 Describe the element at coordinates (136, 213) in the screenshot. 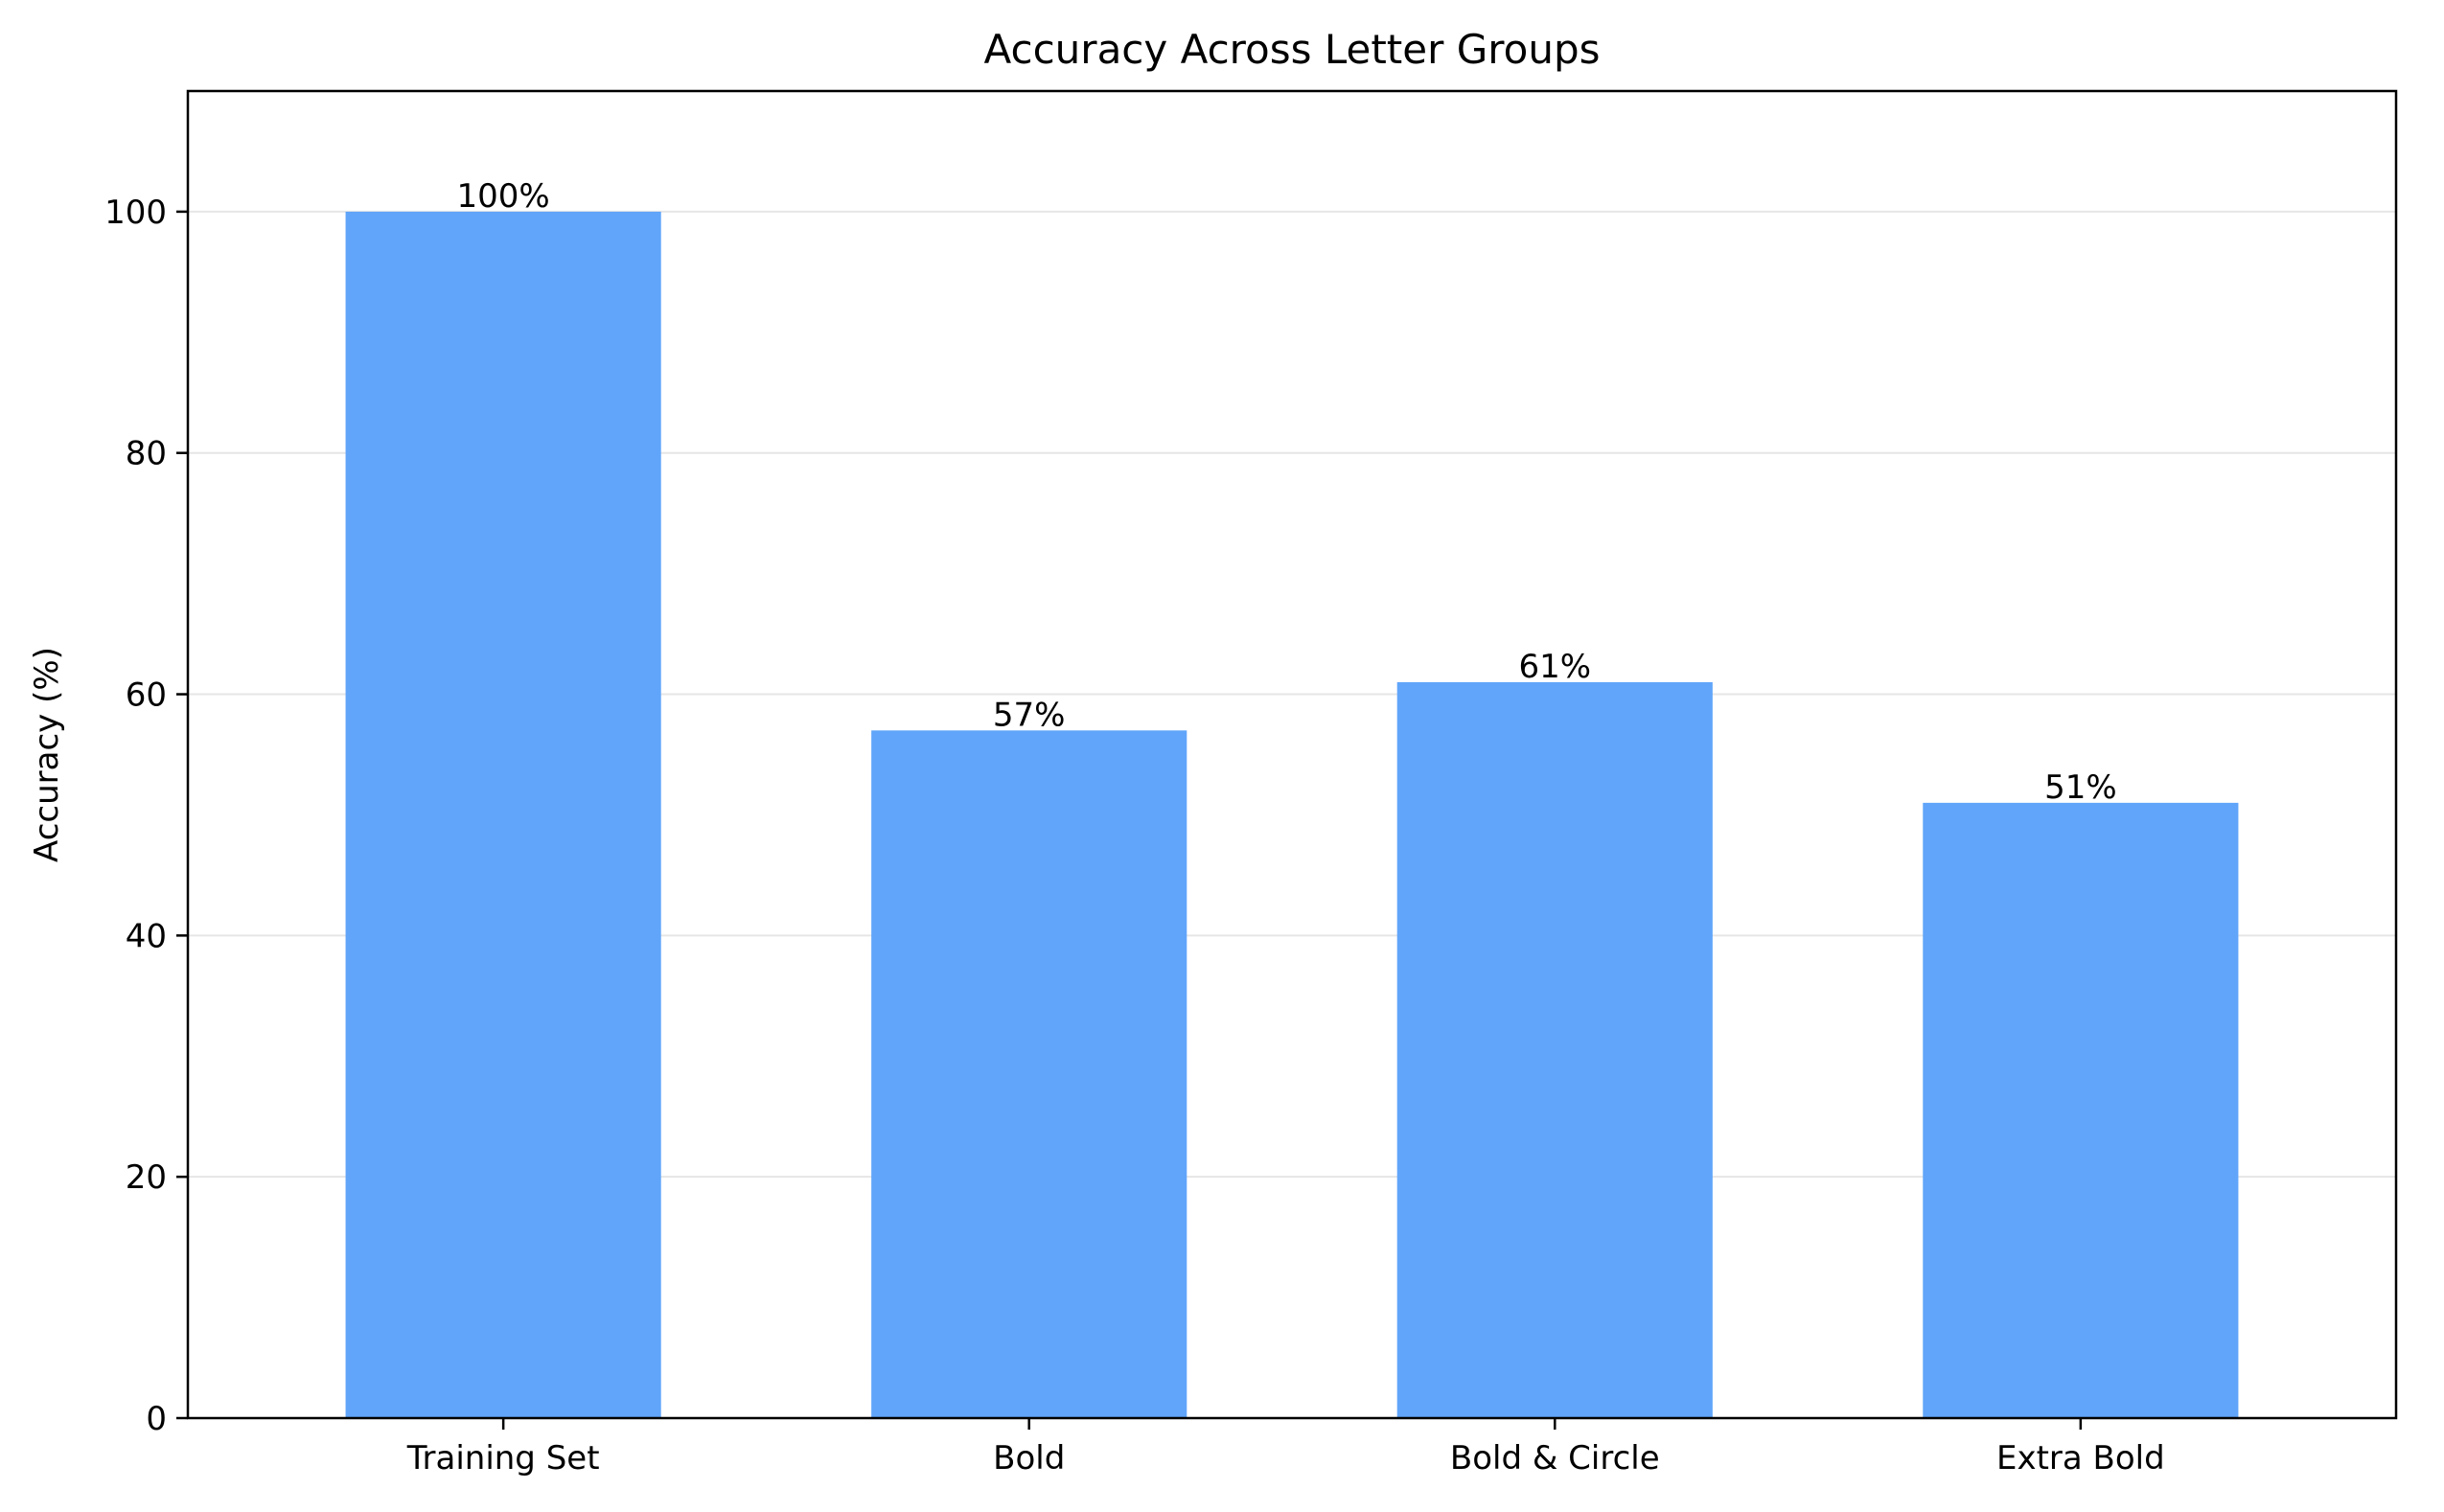

I see `y-tick-label: 100` at that location.